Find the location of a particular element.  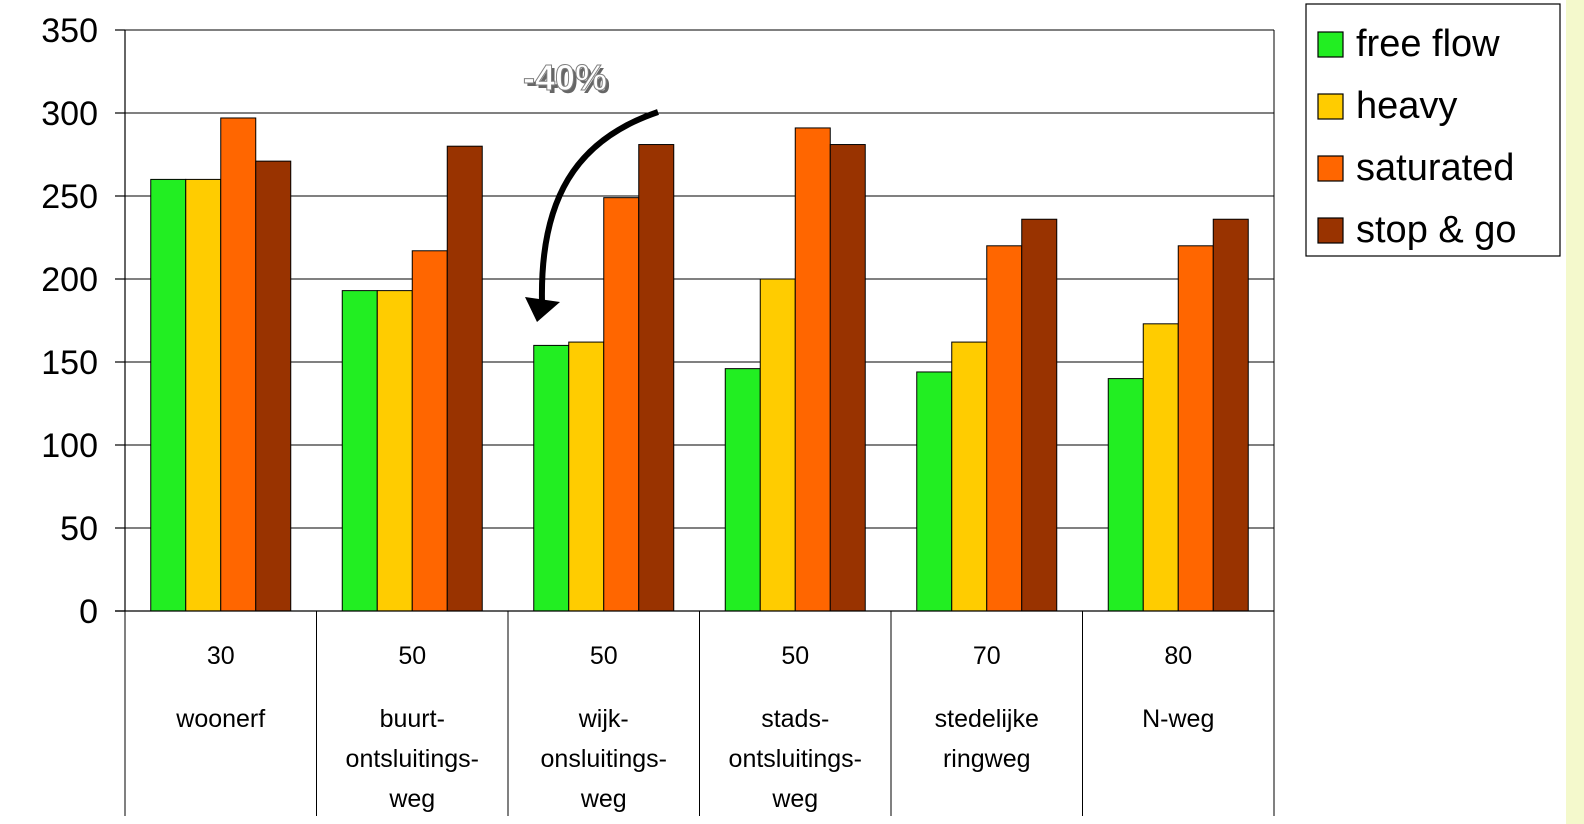

annotation-arrowhead is located at coordinates (542, 309).